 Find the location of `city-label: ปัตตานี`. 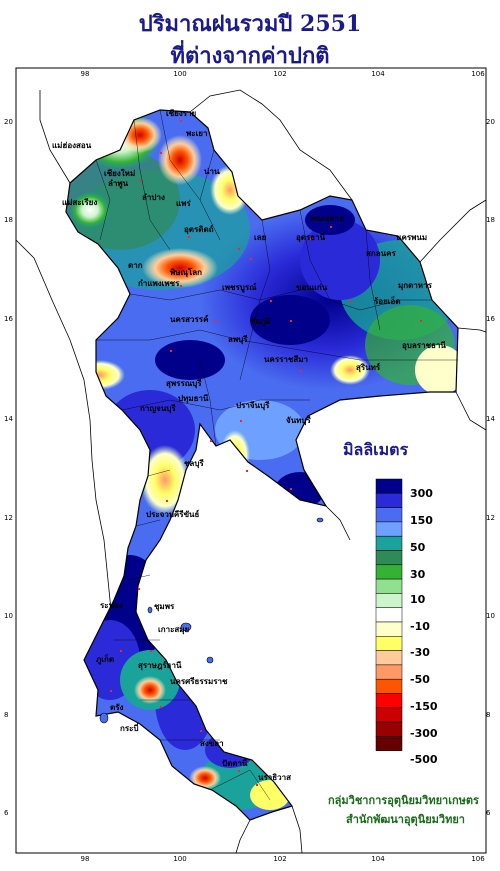

city-label: ปัตตานี is located at coordinates (235, 763).